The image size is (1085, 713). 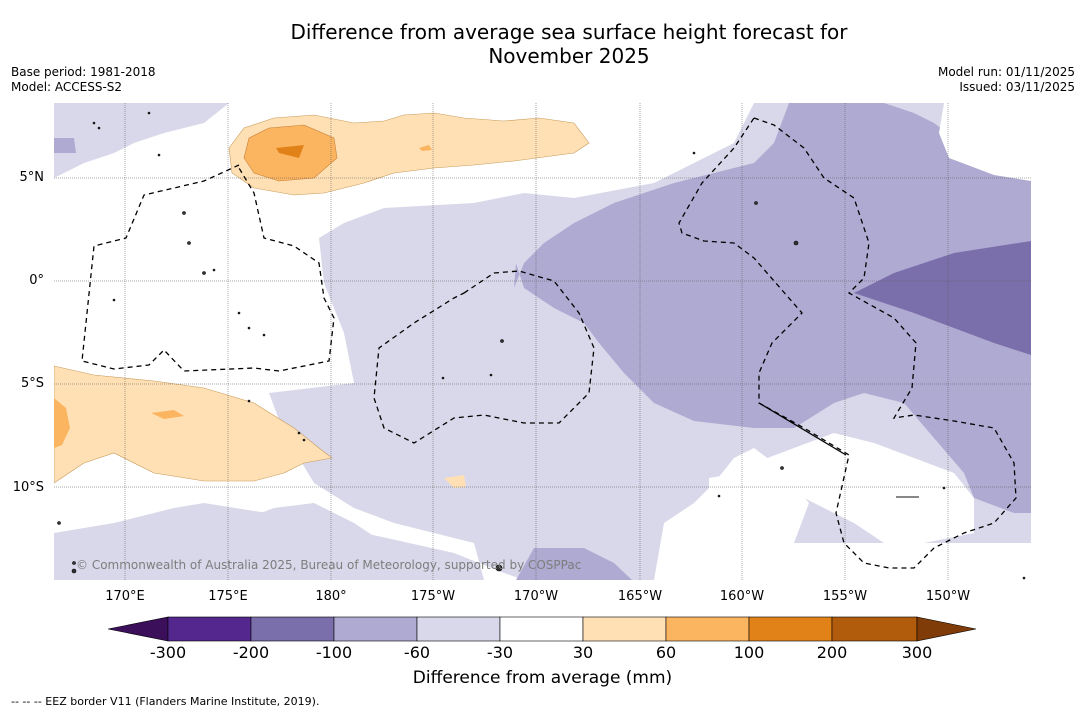 What do you see at coordinates (193, 424) in the screenshot?
I see `anomaly-region-light-orange-south` at bounding box center [193, 424].